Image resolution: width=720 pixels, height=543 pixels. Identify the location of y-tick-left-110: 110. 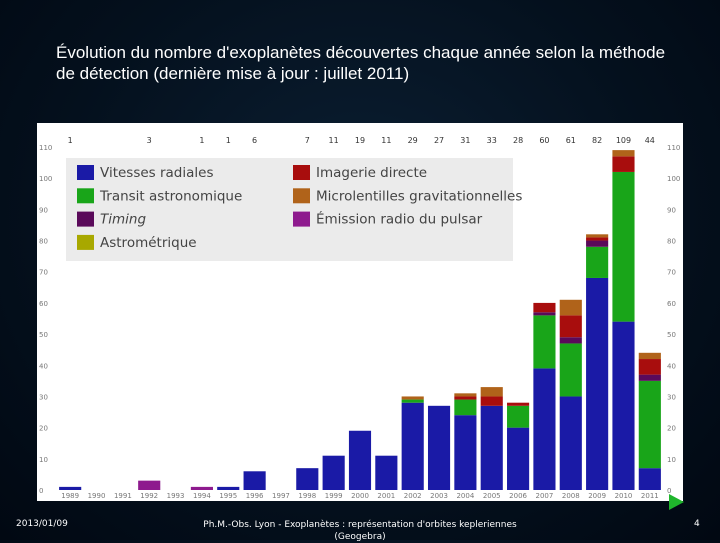
(45, 148).